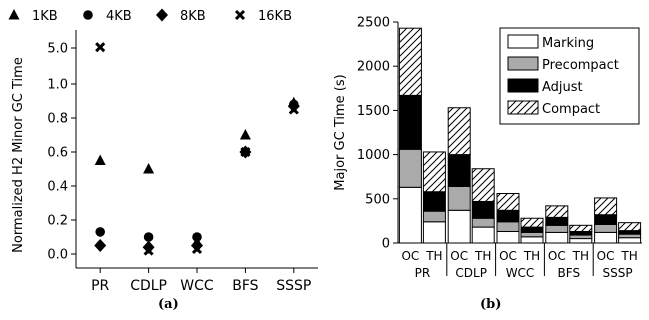 Image resolution: width=649 pixels, height=320 pixels. What do you see at coordinates (119, 16) in the screenshot?
I see `legend-label-a: 4KB` at bounding box center [119, 16].